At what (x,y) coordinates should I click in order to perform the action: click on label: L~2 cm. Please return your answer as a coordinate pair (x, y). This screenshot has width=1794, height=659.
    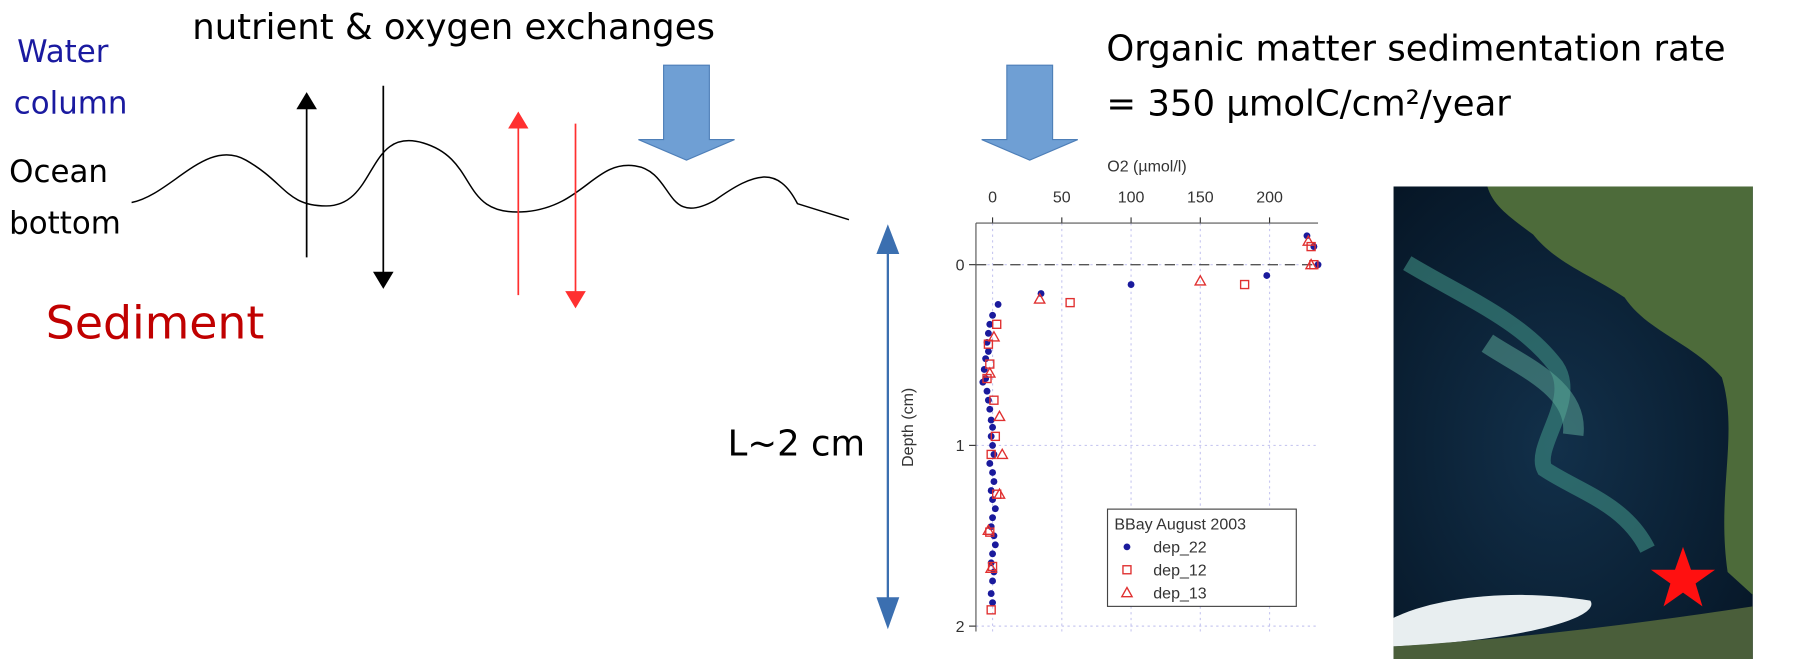
    Looking at the image, I should click on (796, 443).